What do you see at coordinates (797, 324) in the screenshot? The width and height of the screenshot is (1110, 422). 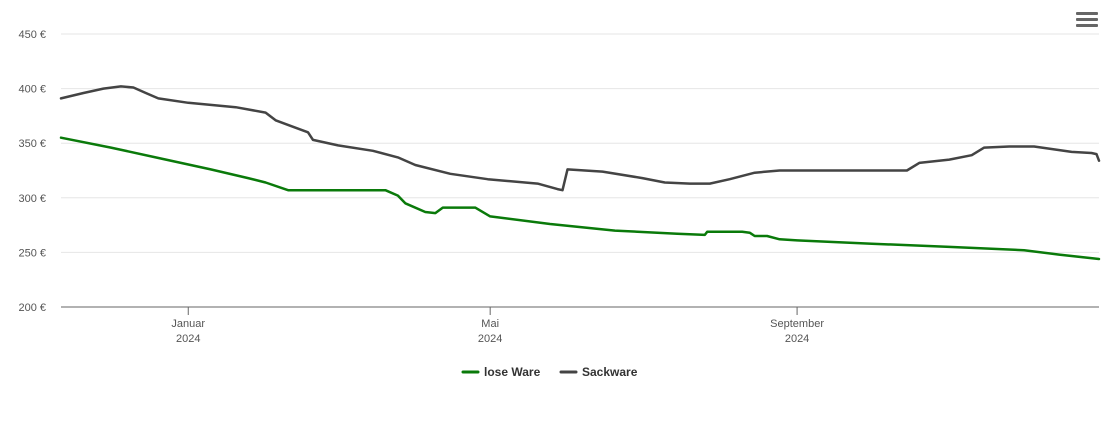 I see `x-tick-label: September` at bounding box center [797, 324].